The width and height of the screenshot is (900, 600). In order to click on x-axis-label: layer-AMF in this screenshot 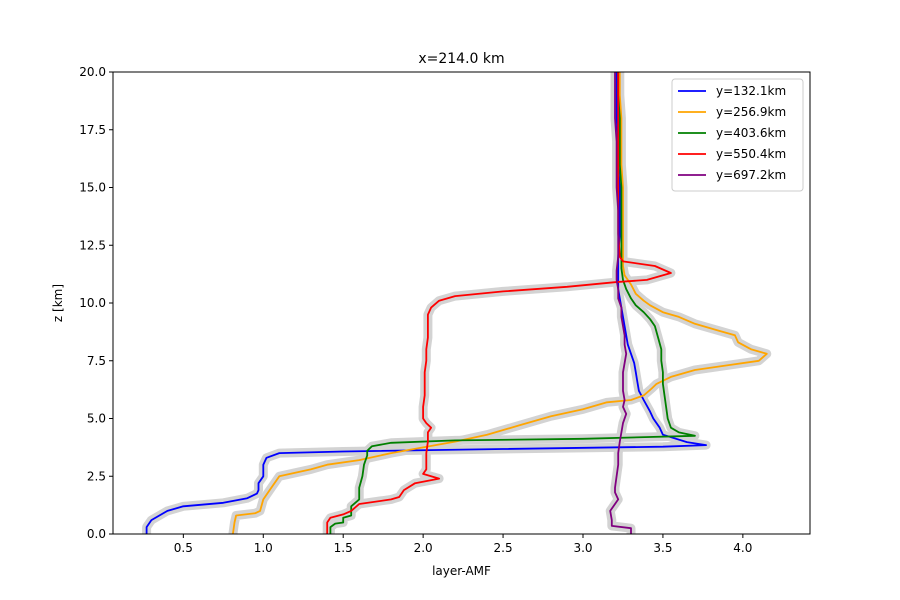, I will do `click(461, 571)`.